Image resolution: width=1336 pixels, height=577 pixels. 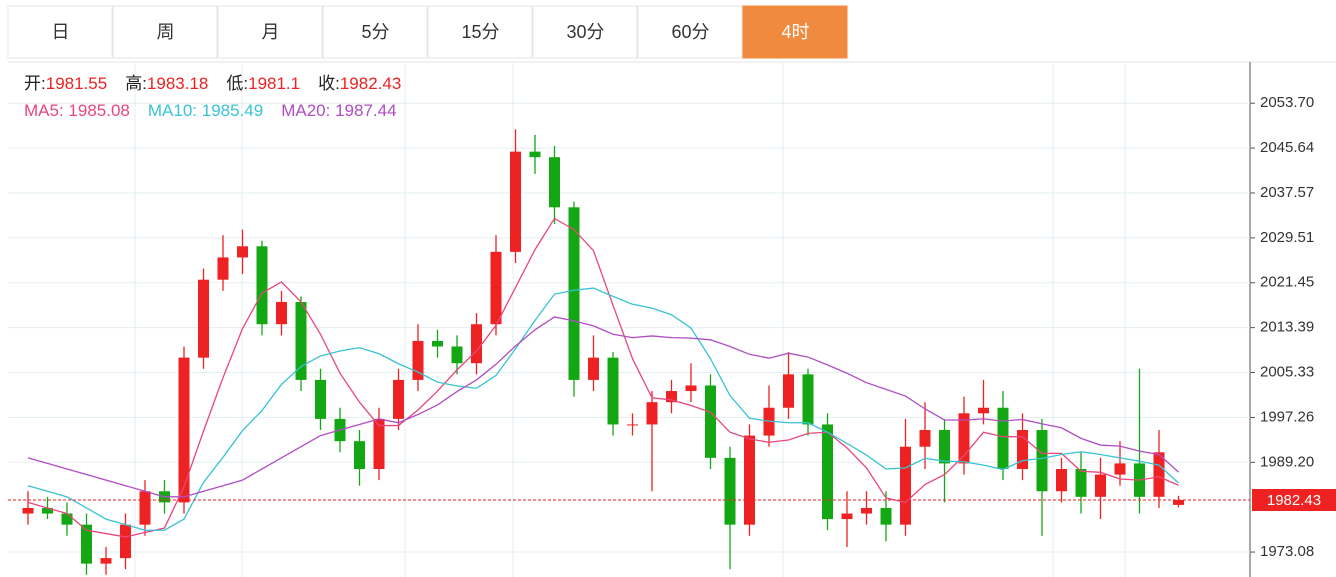 What do you see at coordinates (177, 83) in the screenshot?
I see `info-value: 1983.18` at bounding box center [177, 83].